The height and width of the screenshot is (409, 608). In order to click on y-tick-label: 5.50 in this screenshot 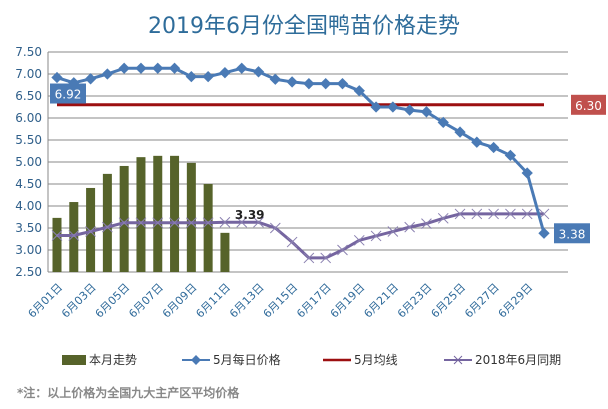, I will do `click(28, 140)`.